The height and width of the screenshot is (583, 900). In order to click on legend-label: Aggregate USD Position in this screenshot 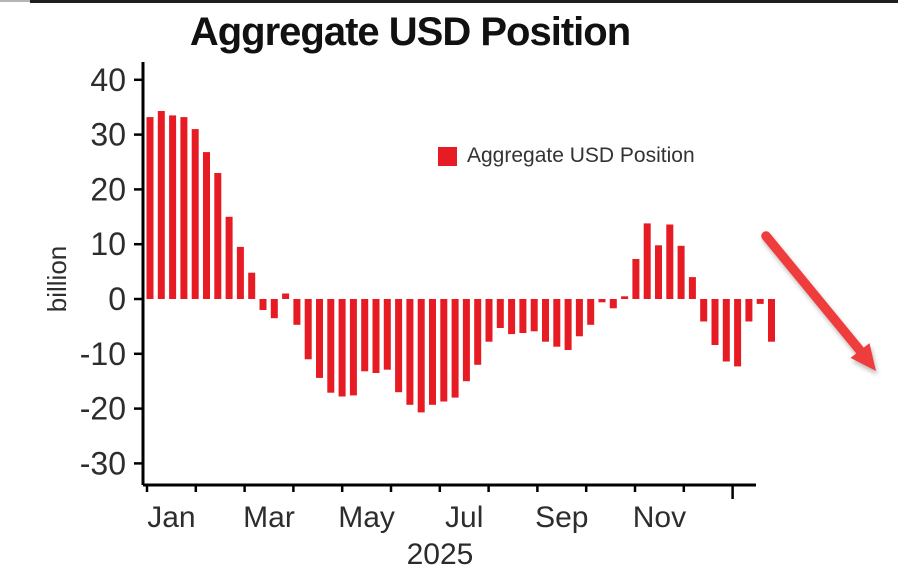, I will do `click(581, 155)`.